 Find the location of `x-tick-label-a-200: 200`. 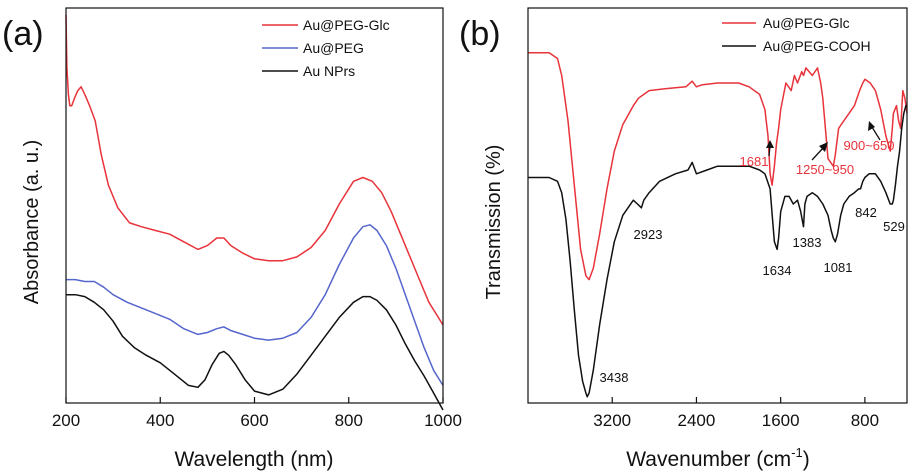

x-tick-label-a-200: 200 is located at coordinates (66, 420).